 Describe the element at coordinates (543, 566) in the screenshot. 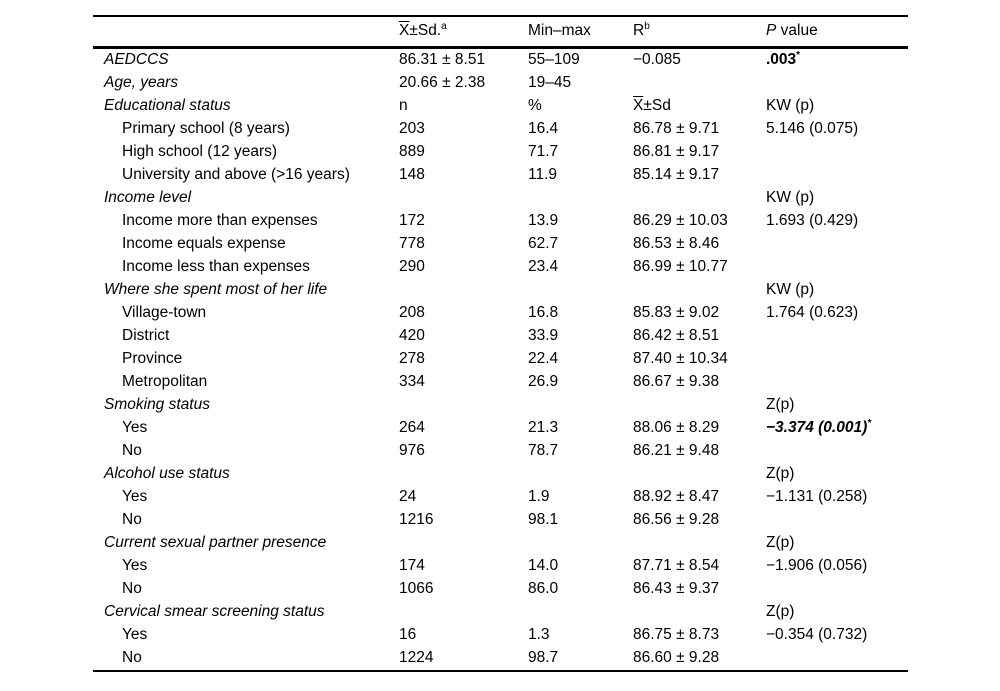

I see `cell-min-max: 14.0` at that location.